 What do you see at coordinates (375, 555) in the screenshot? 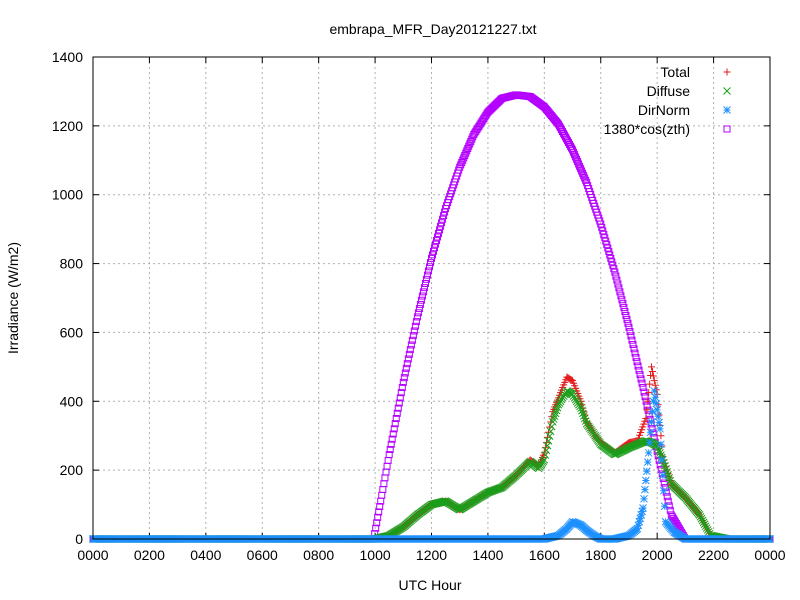
I see `x-tick-label: 1000` at bounding box center [375, 555].